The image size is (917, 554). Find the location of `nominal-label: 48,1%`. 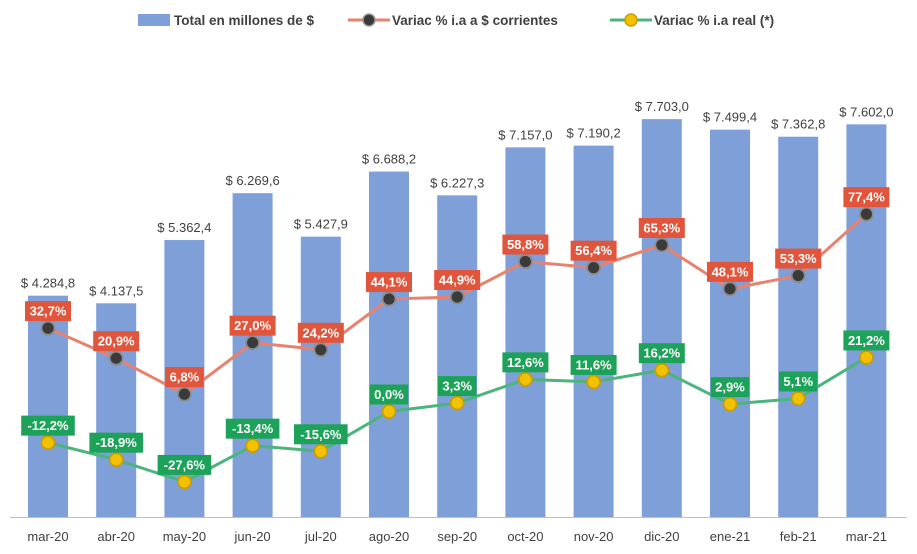

nominal-label: 48,1% is located at coordinates (730, 271).